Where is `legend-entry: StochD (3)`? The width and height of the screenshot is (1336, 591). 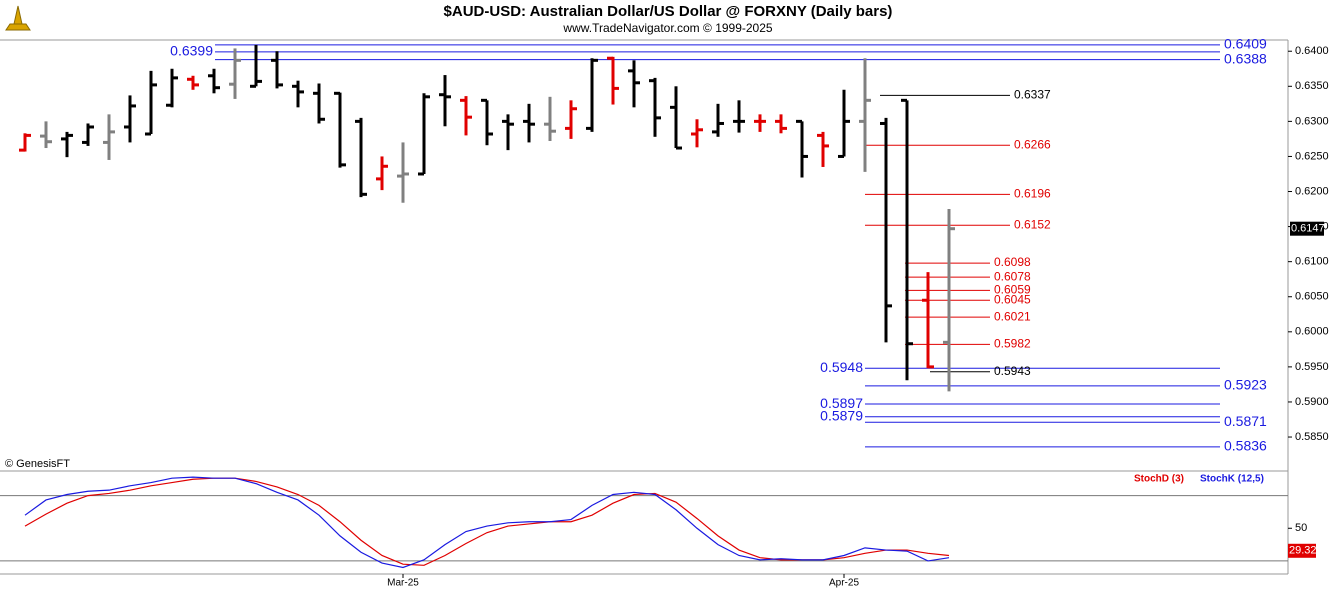 legend-entry: StochD (3) is located at coordinates (1159, 479).